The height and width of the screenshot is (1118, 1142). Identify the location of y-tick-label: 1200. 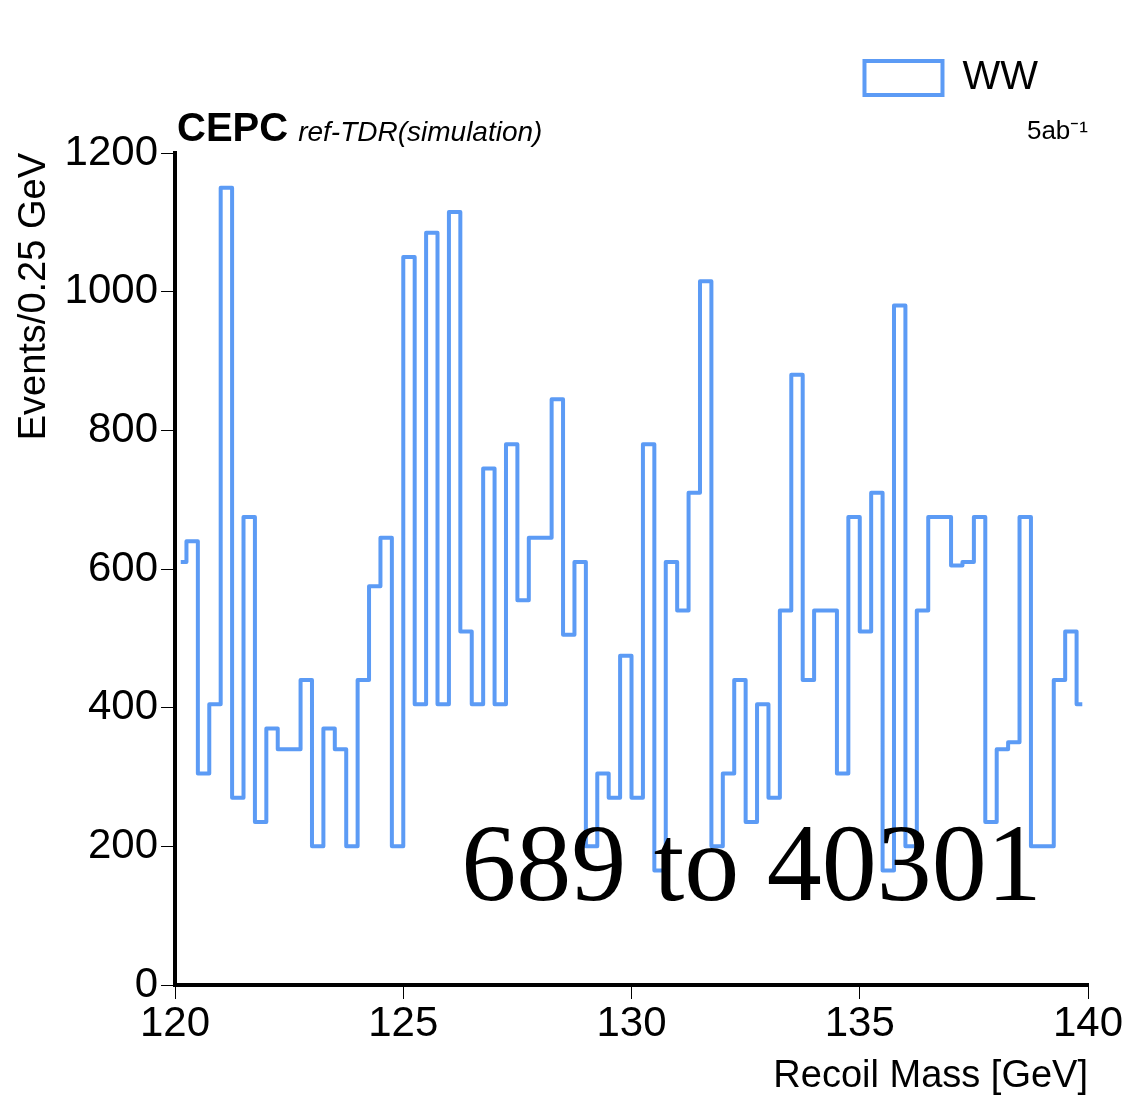
(111, 150).